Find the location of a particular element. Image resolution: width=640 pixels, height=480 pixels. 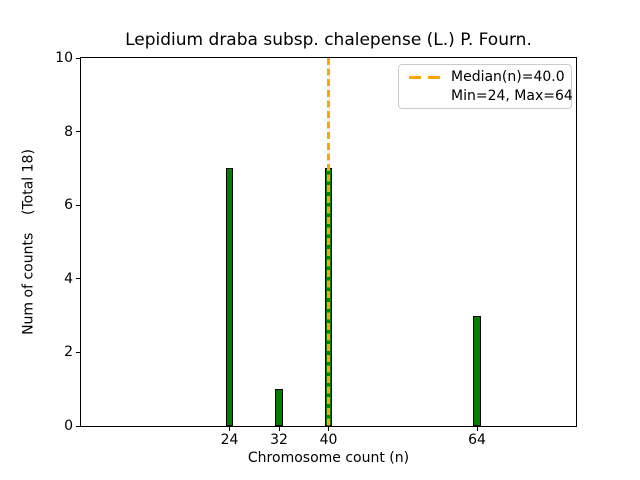

y-tick-label-6: 6 is located at coordinates (68, 205).